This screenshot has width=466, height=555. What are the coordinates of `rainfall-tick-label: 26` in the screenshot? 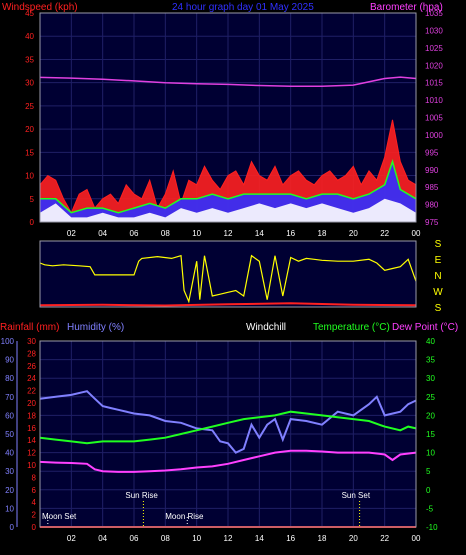 It's located at (31, 366).